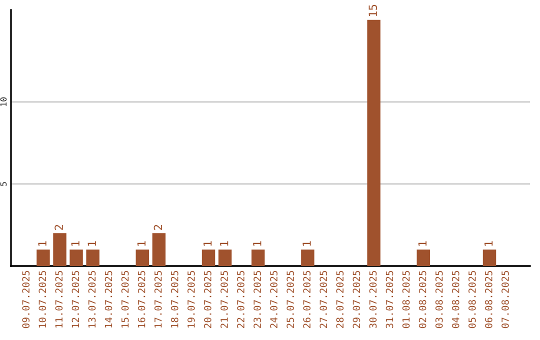  Describe the element at coordinates (26, 299) in the screenshot. I see `x-tick-label: 09.07.2025` at that location.